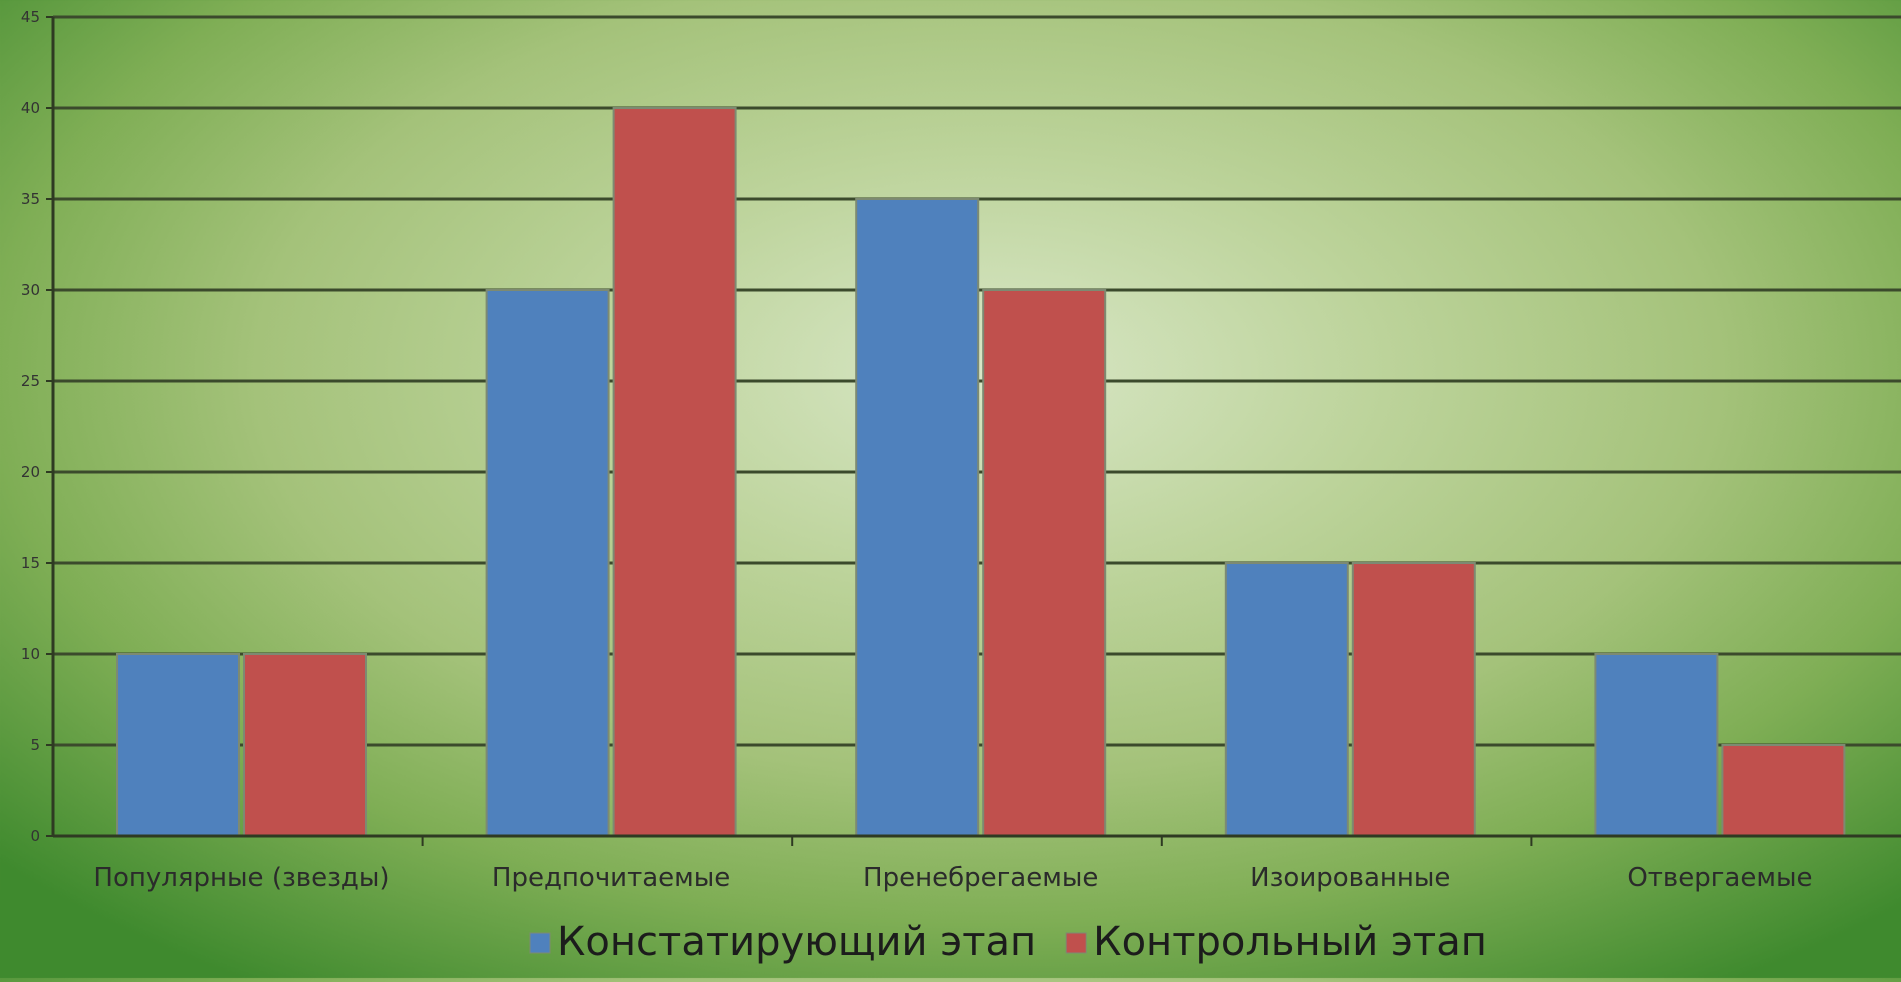  Describe the element at coordinates (241, 878) in the screenshot. I see `x-tick-label: Популярные (звезды)` at that location.